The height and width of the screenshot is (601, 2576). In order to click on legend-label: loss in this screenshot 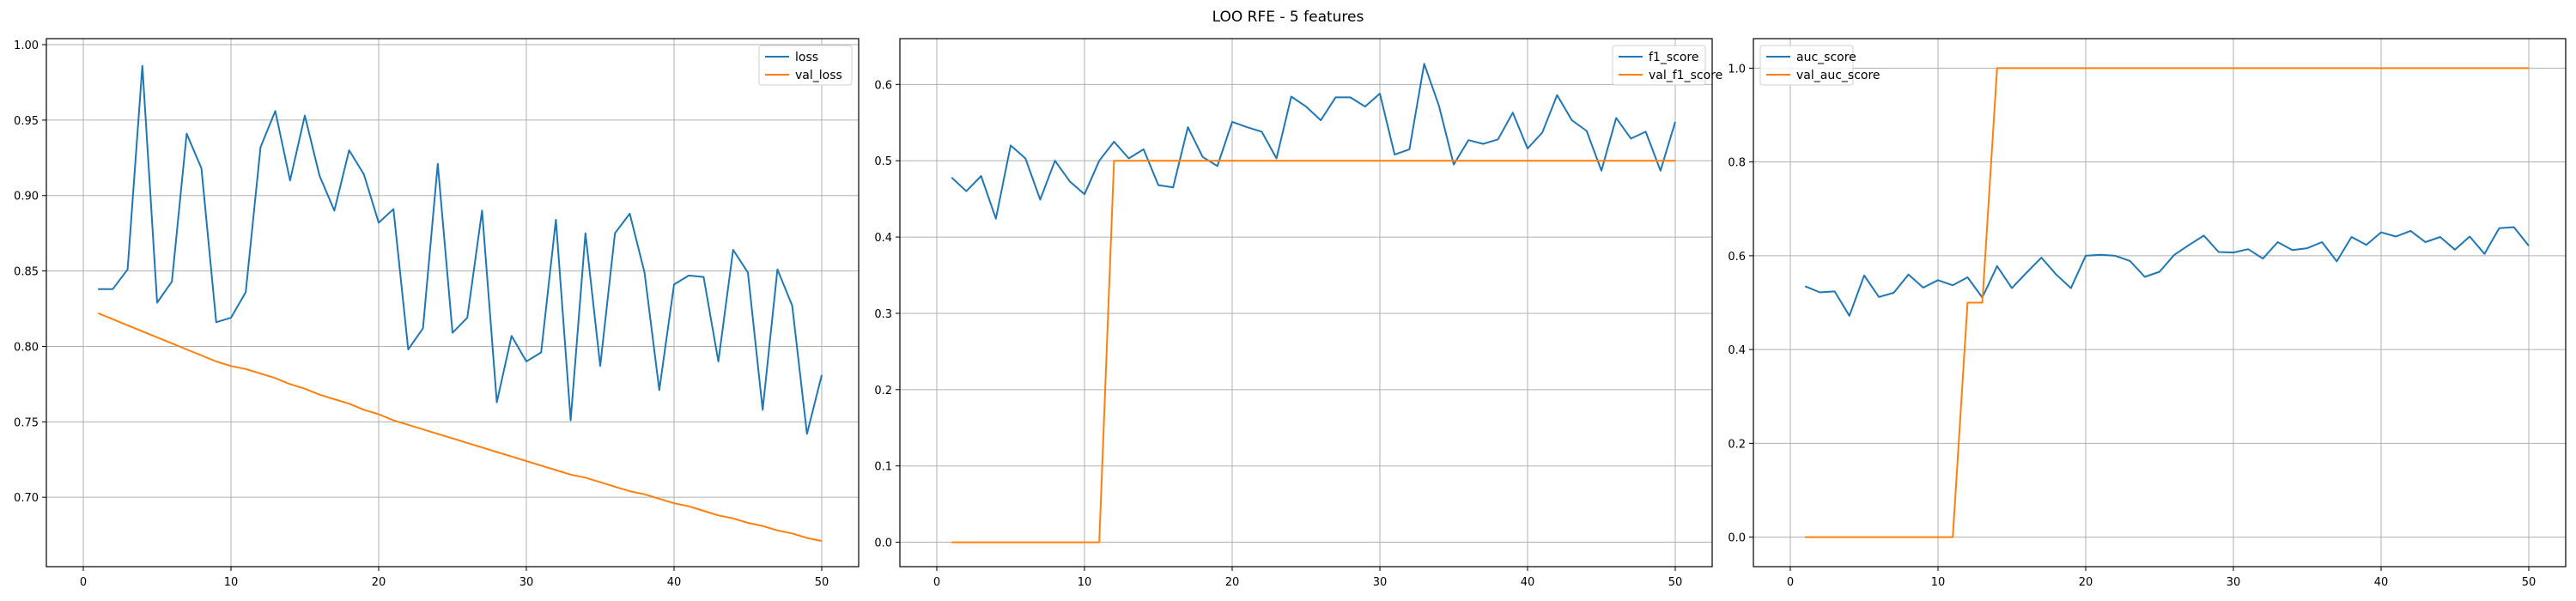, I will do `click(806, 57)`.